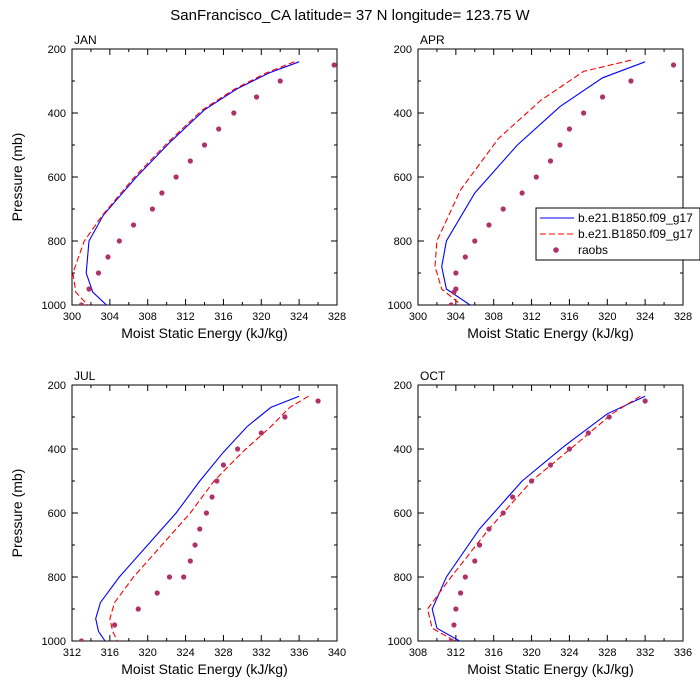 The width and height of the screenshot is (700, 700). What do you see at coordinates (261, 317) in the screenshot?
I see `x-tick-label: 320` at bounding box center [261, 317].